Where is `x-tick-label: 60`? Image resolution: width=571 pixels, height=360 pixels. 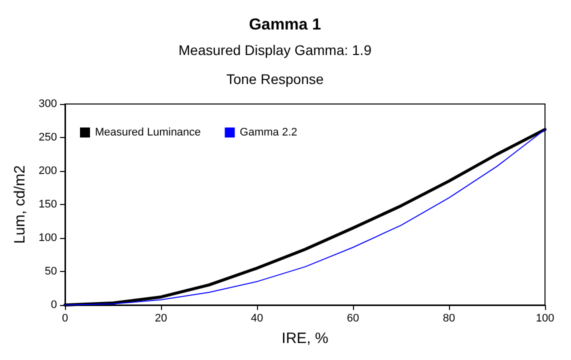
x-tick-label: 60 is located at coordinates (353, 318).